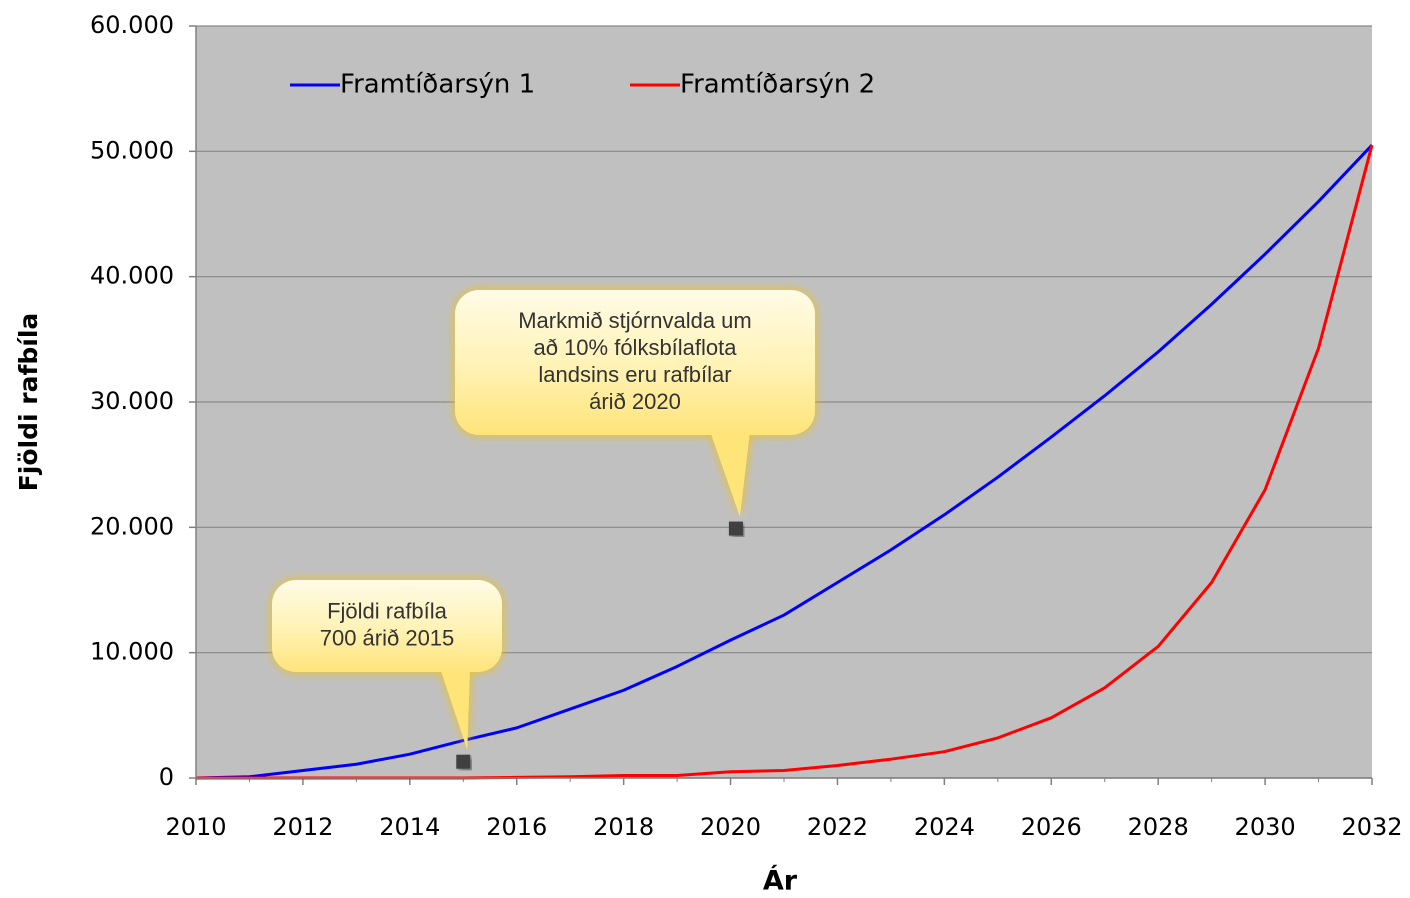  Describe the element at coordinates (837, 827) in the screenshot. I see `x-tick-label: 2022` at that location.